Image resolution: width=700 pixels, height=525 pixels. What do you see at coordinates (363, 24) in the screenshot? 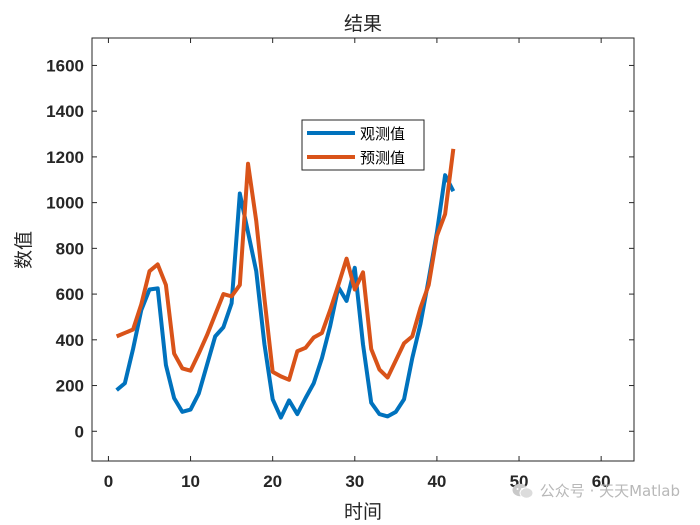
I see `chart-title: 结果` at bounding box center [363, 24].